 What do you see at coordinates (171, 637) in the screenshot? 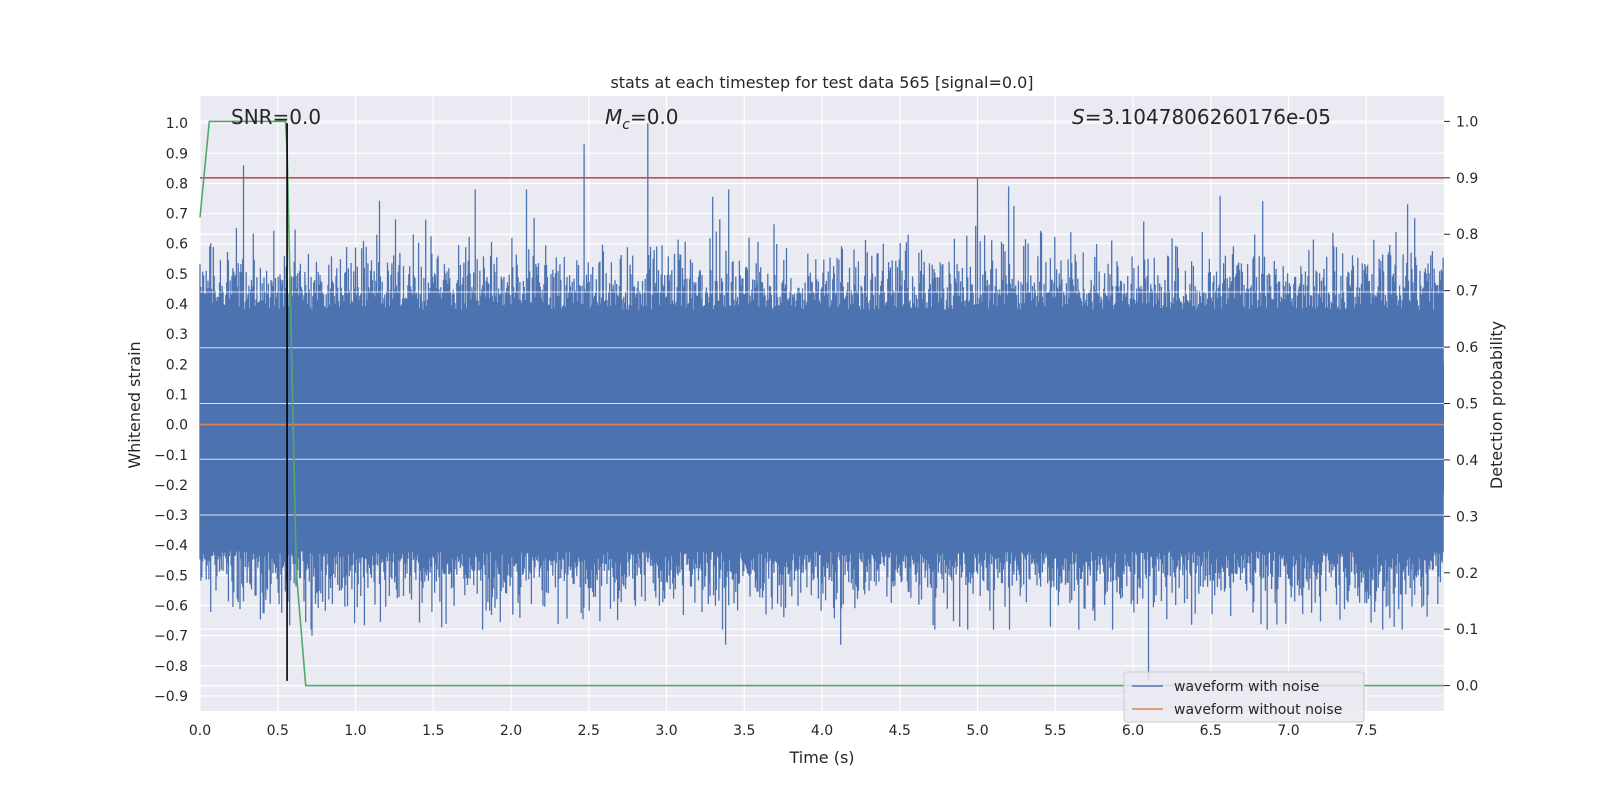
I see `y-tick-label: −0.7` at bounding box center [171, 637].